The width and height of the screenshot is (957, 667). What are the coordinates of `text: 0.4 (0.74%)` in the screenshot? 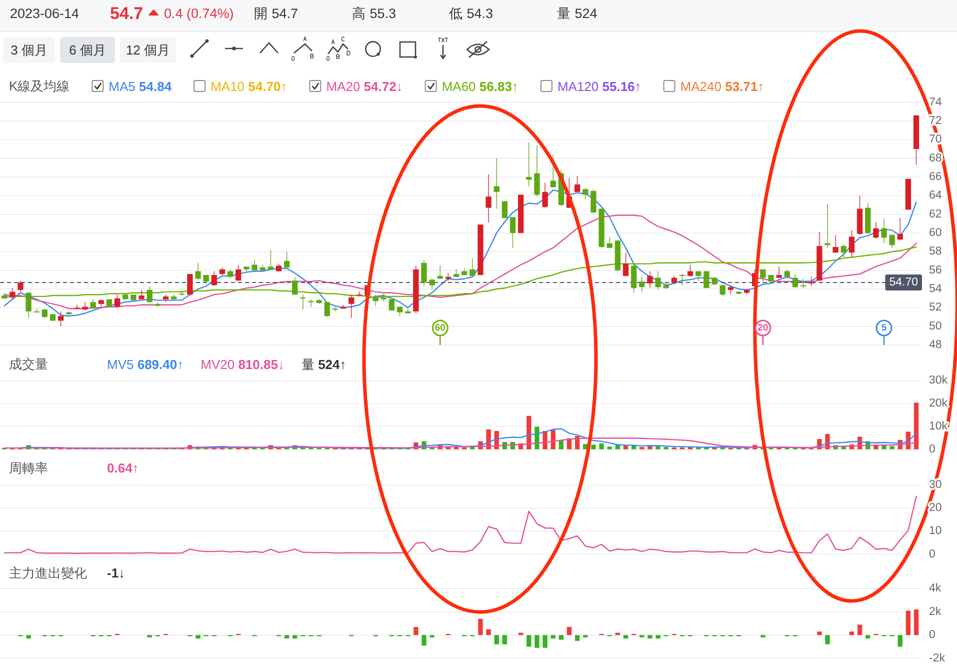 It's located at (199, 13).